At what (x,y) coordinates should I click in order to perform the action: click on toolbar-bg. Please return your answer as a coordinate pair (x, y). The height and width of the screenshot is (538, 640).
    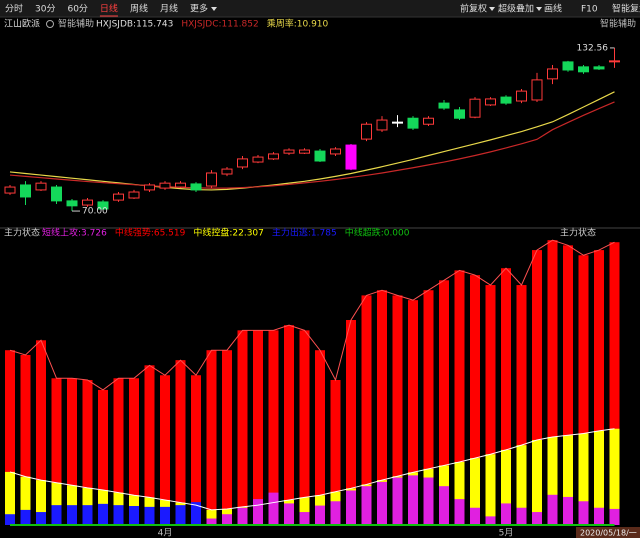
    Looking at the image, I should click on (320, 8).